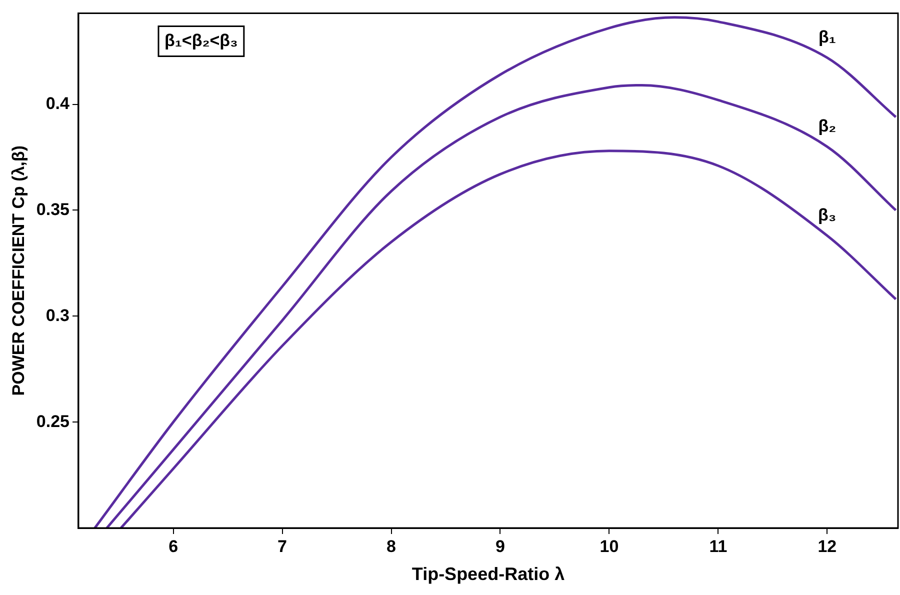 Image resolution: width=900 pixels, height=595 pixels. I want to click on y-tick-label: 0.35, so click(53, 209).